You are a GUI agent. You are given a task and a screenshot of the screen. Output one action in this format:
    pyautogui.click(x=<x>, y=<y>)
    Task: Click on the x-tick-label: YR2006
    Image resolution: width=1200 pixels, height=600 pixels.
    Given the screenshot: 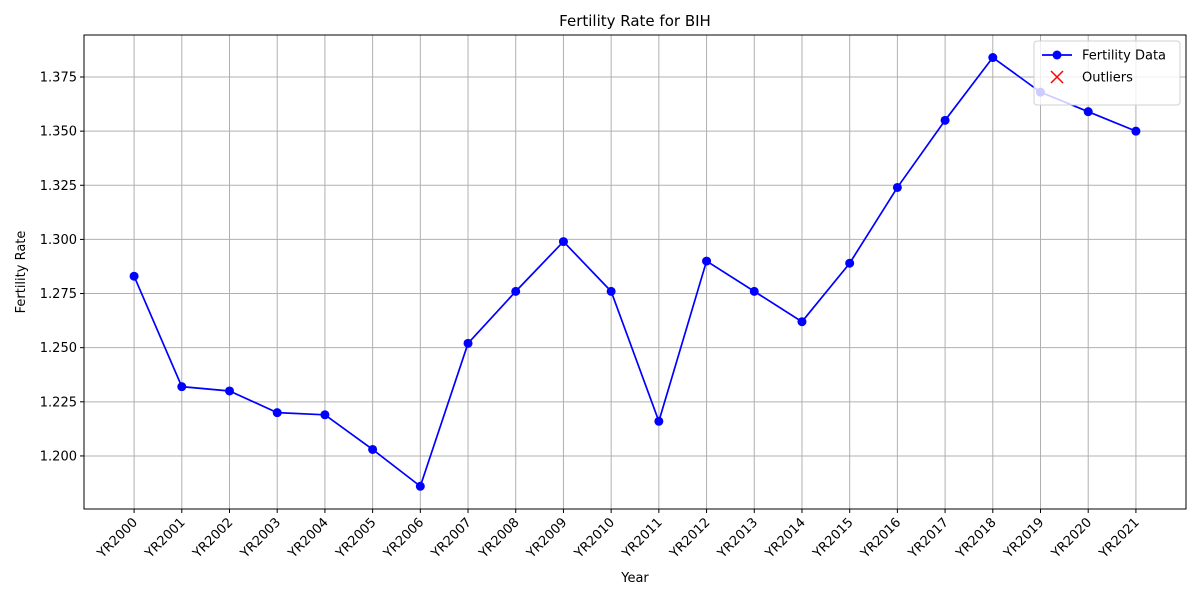 What is the action you would take?
    pyautogui.click(x=403, y=538)
    